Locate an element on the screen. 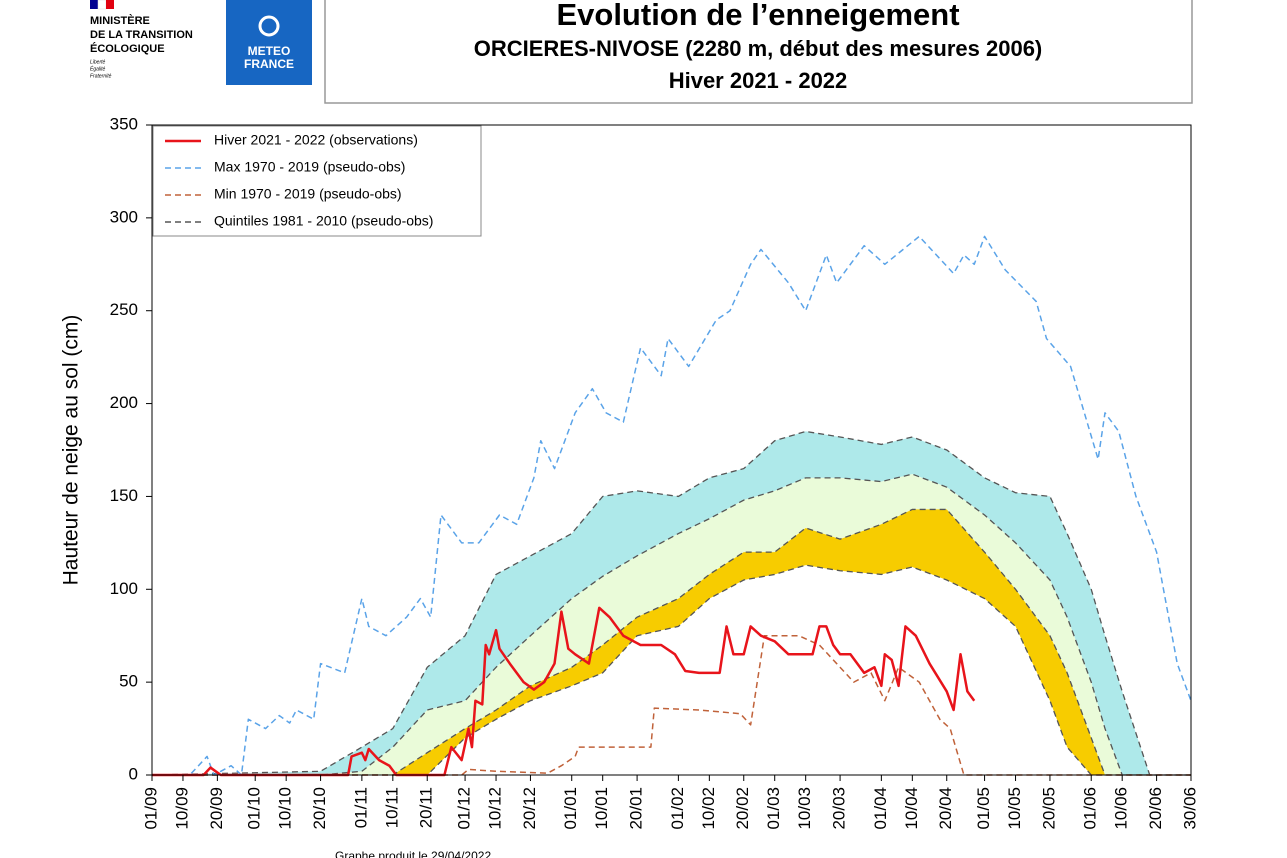 The image size is (1287, 858). x-tick-label: 01/06 is located at coordinates (1090, 808).